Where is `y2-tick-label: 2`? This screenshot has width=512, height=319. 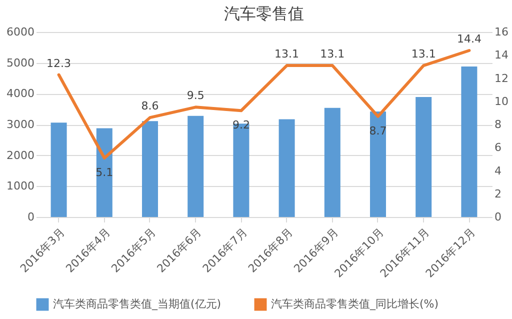
y2-tick-label: 2 is located at coordinates (498, 193).